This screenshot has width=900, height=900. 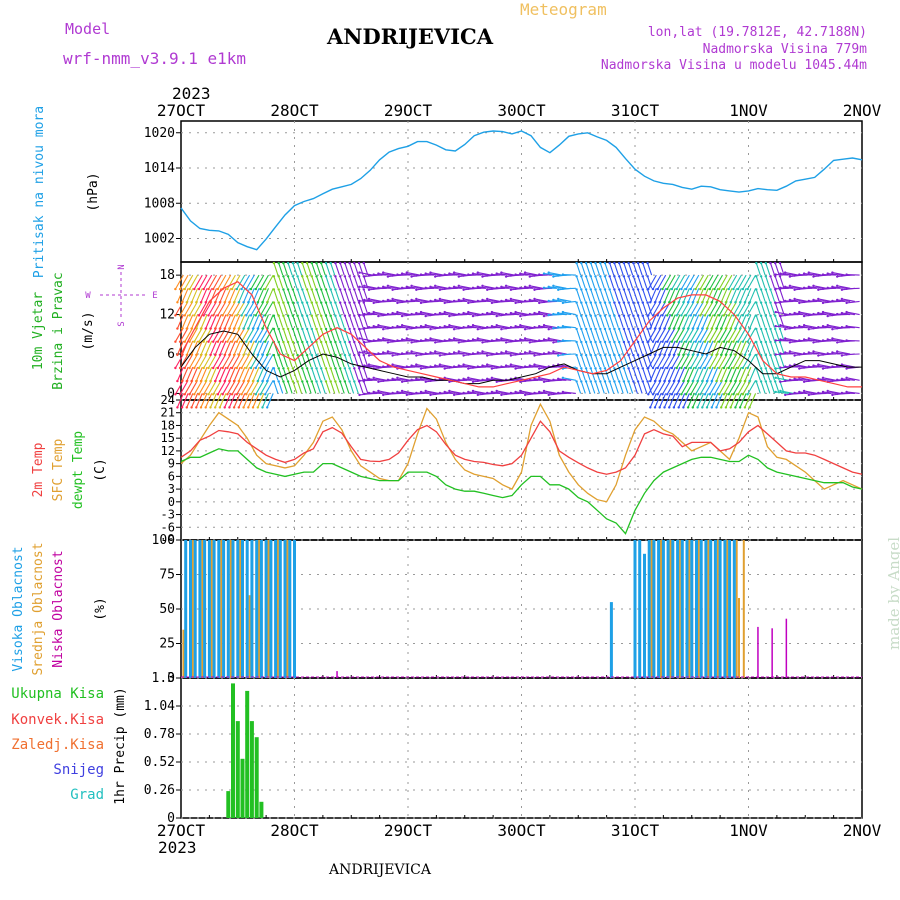 What do you see at coordinates (88, 29) in the screenshot?
I see `model-label: Model` at bounding box center [88, 29].